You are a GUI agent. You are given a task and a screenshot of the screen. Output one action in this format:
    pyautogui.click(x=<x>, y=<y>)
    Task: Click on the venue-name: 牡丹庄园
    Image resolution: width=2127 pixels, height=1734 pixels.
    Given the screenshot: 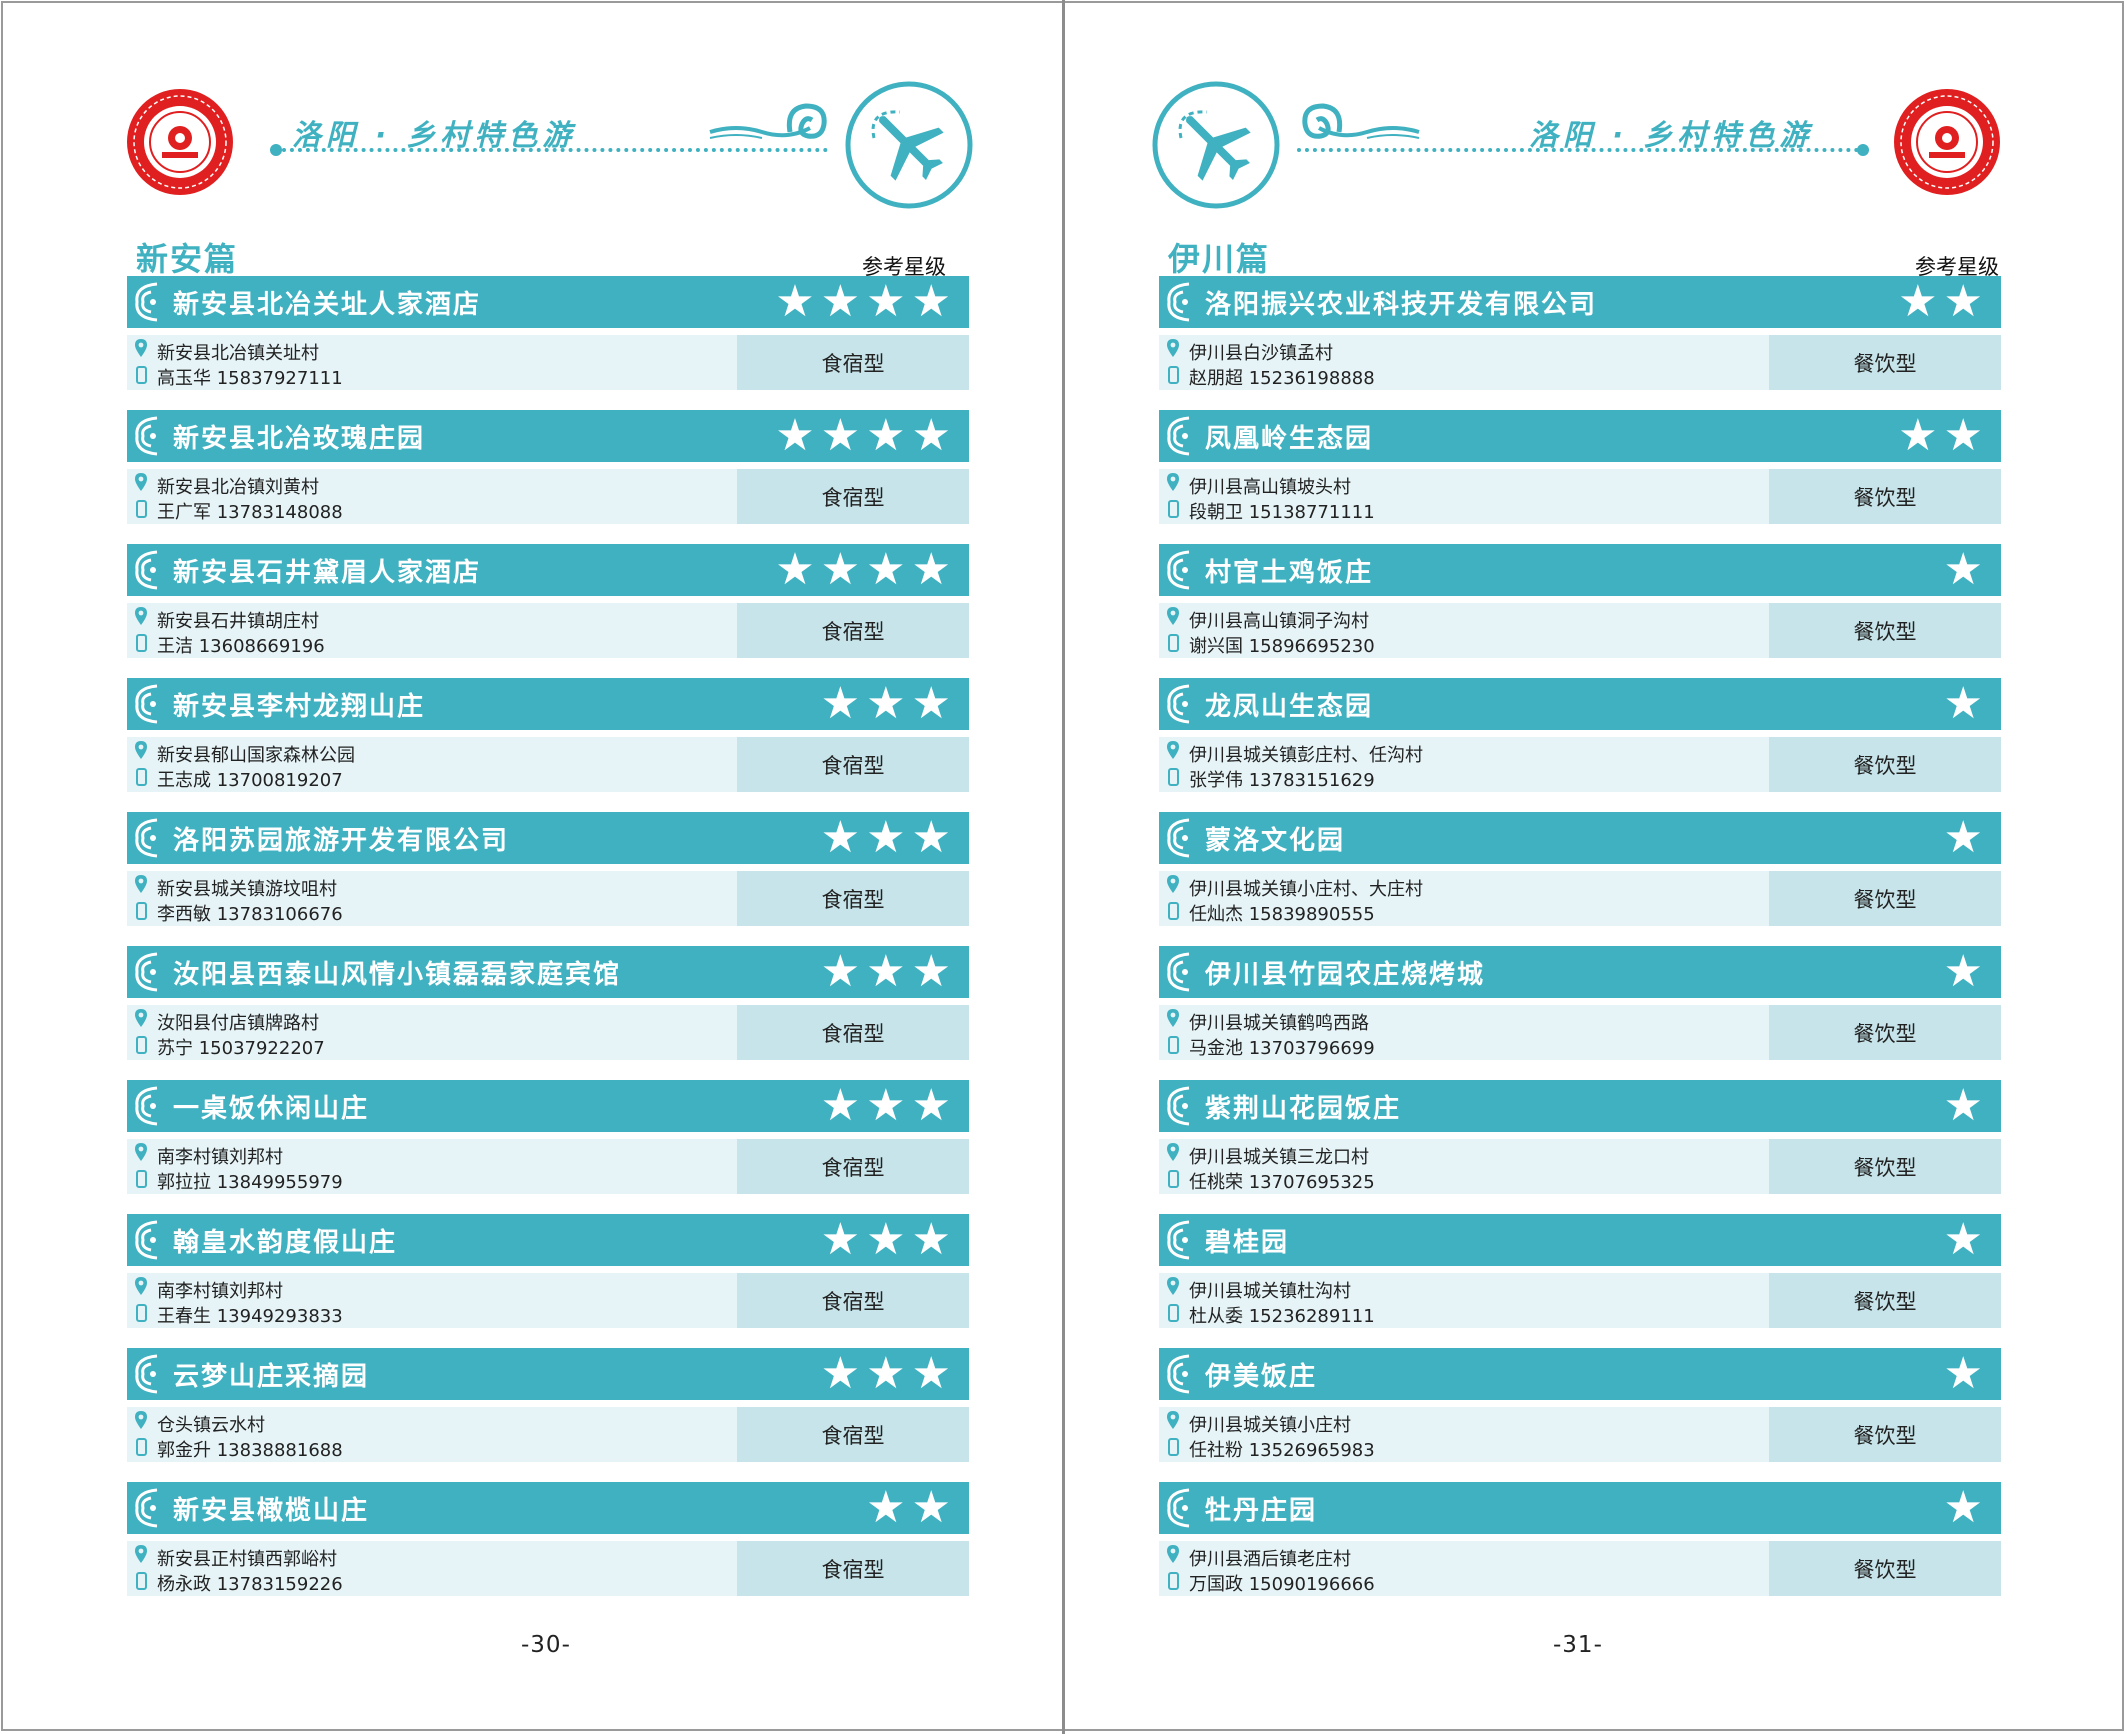 What is the action you would take?
    pyautogui.click(x=1261, y=1511)
    